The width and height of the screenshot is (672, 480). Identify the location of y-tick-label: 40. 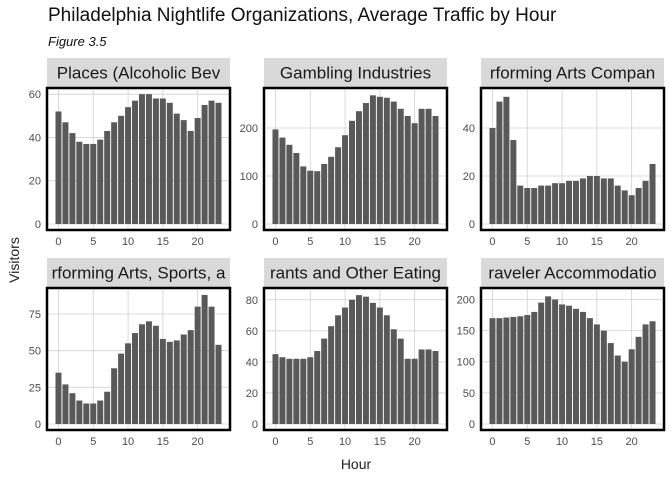
(252, 363).